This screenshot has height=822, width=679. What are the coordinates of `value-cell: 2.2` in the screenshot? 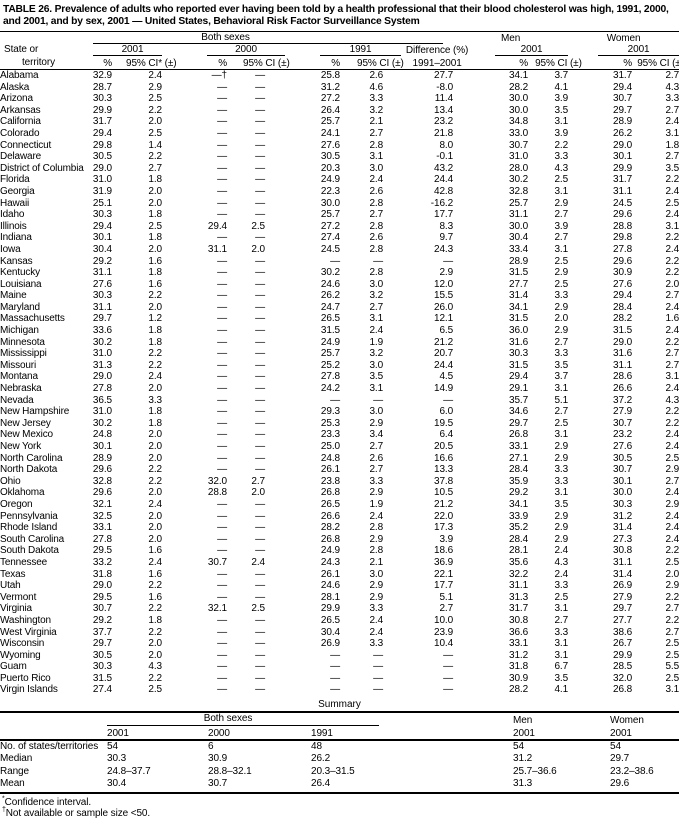 It's located at (155, 354).